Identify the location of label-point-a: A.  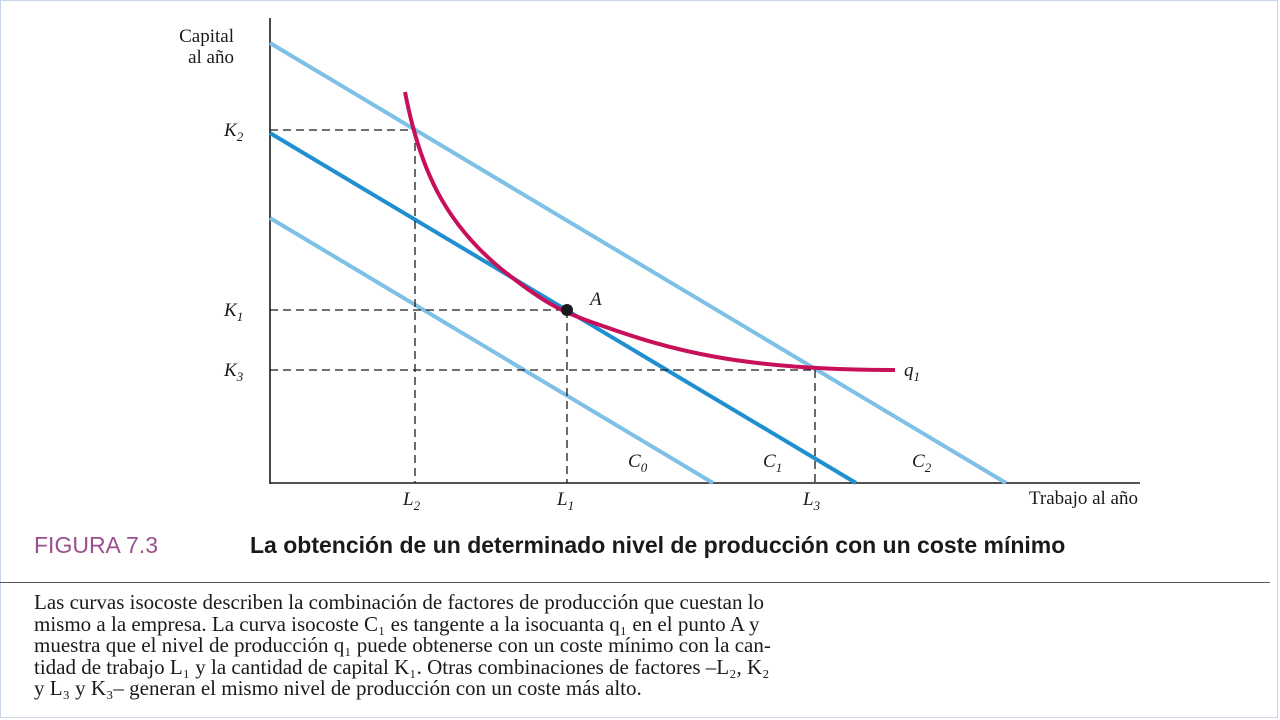
(595, 299).